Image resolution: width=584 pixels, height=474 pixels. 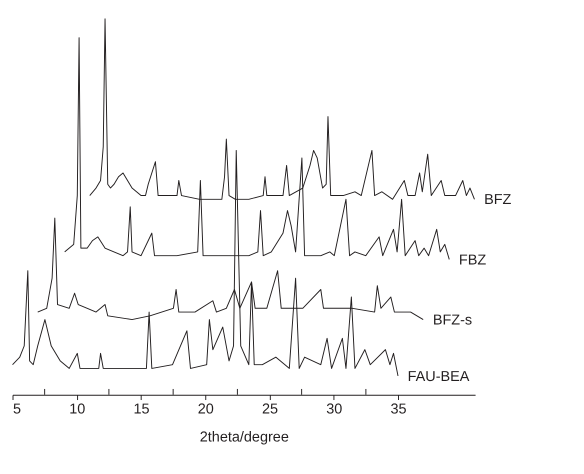 What do you see at coordinates (439, 376) in the screenshot?
I see `series-label: FAU-BEA` at bounding box center [439, 376].